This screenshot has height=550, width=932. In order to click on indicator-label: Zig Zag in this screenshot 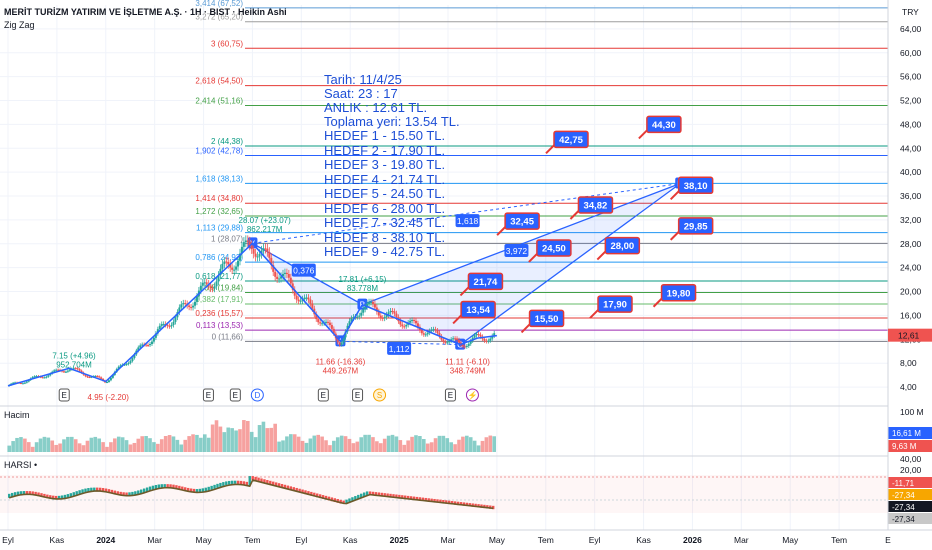, I will do `click(19, 25)`.